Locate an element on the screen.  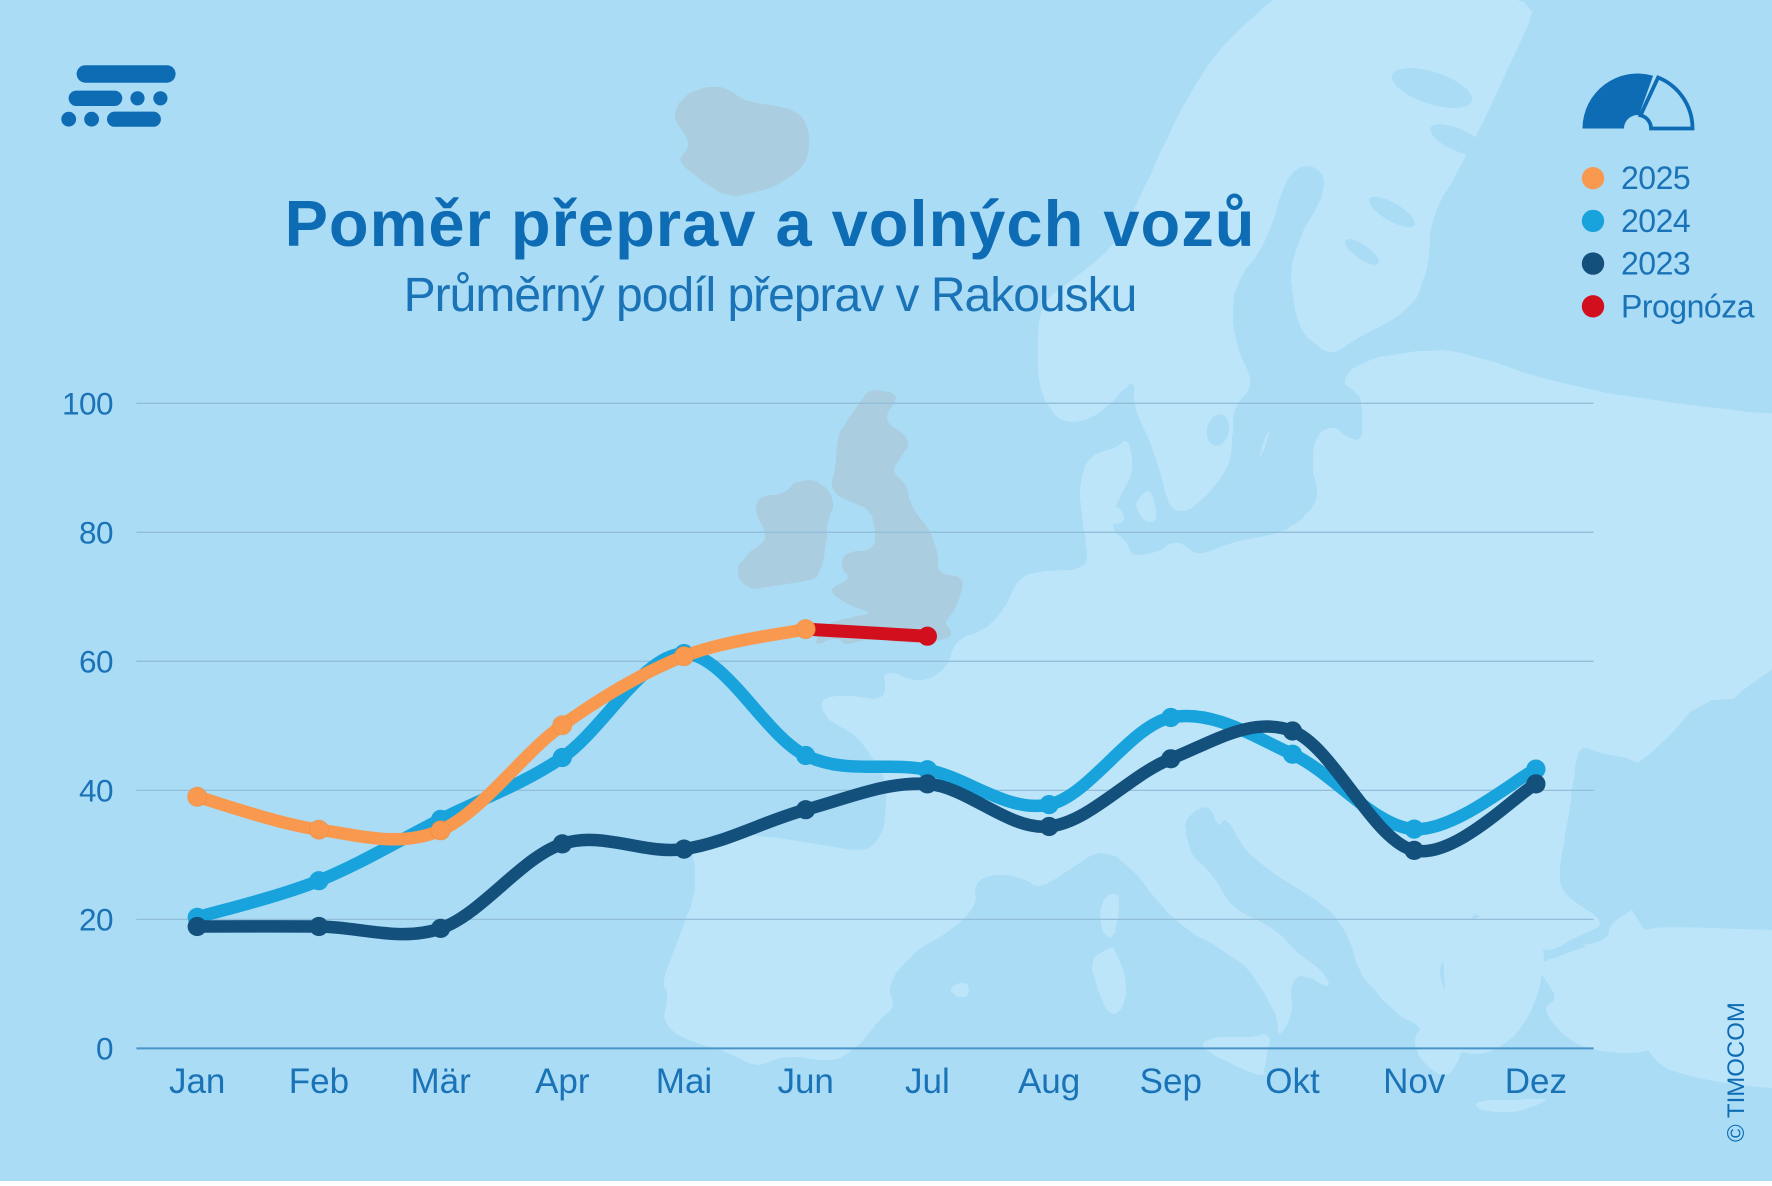
svg-text: 2023 is located at coordinates (1655, 264).